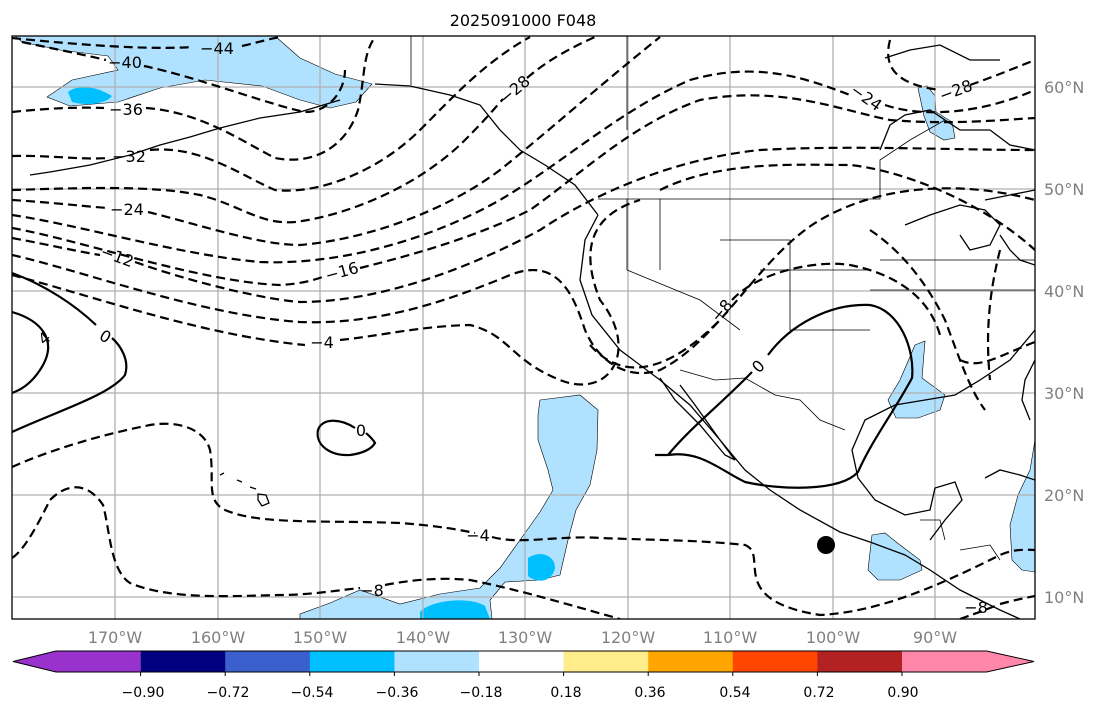 The height and width of the screenshot is (712, 1105). What do you see at coordinates (818, 693) in the screenshot?
I see `colorbar-tick-label: 0.72` at bounding box center [818, 693].